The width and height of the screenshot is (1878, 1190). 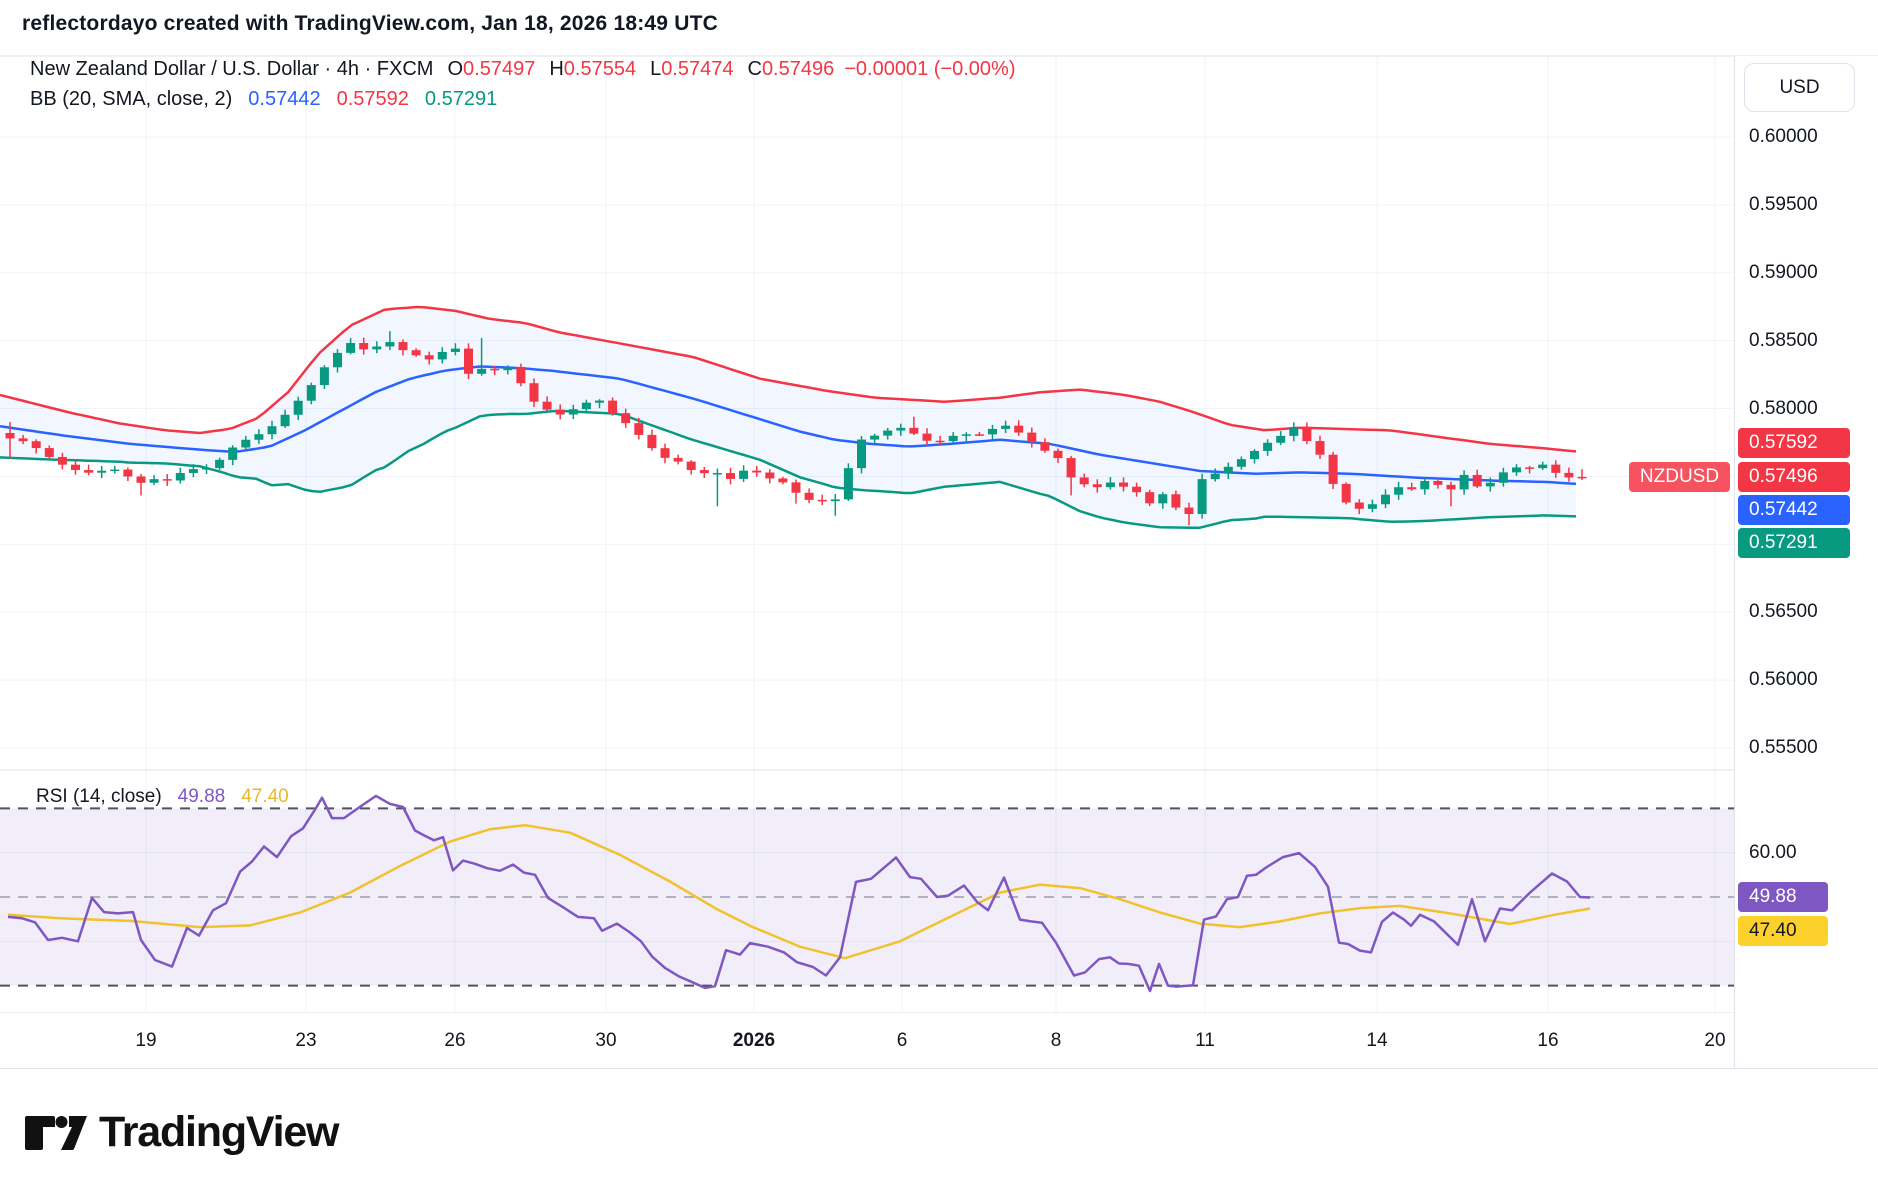 What do you see at coordinates (1783, 204) in the screenshot?
I see `price-tick-label: 0.59500` at bounding box center [1783, 204].